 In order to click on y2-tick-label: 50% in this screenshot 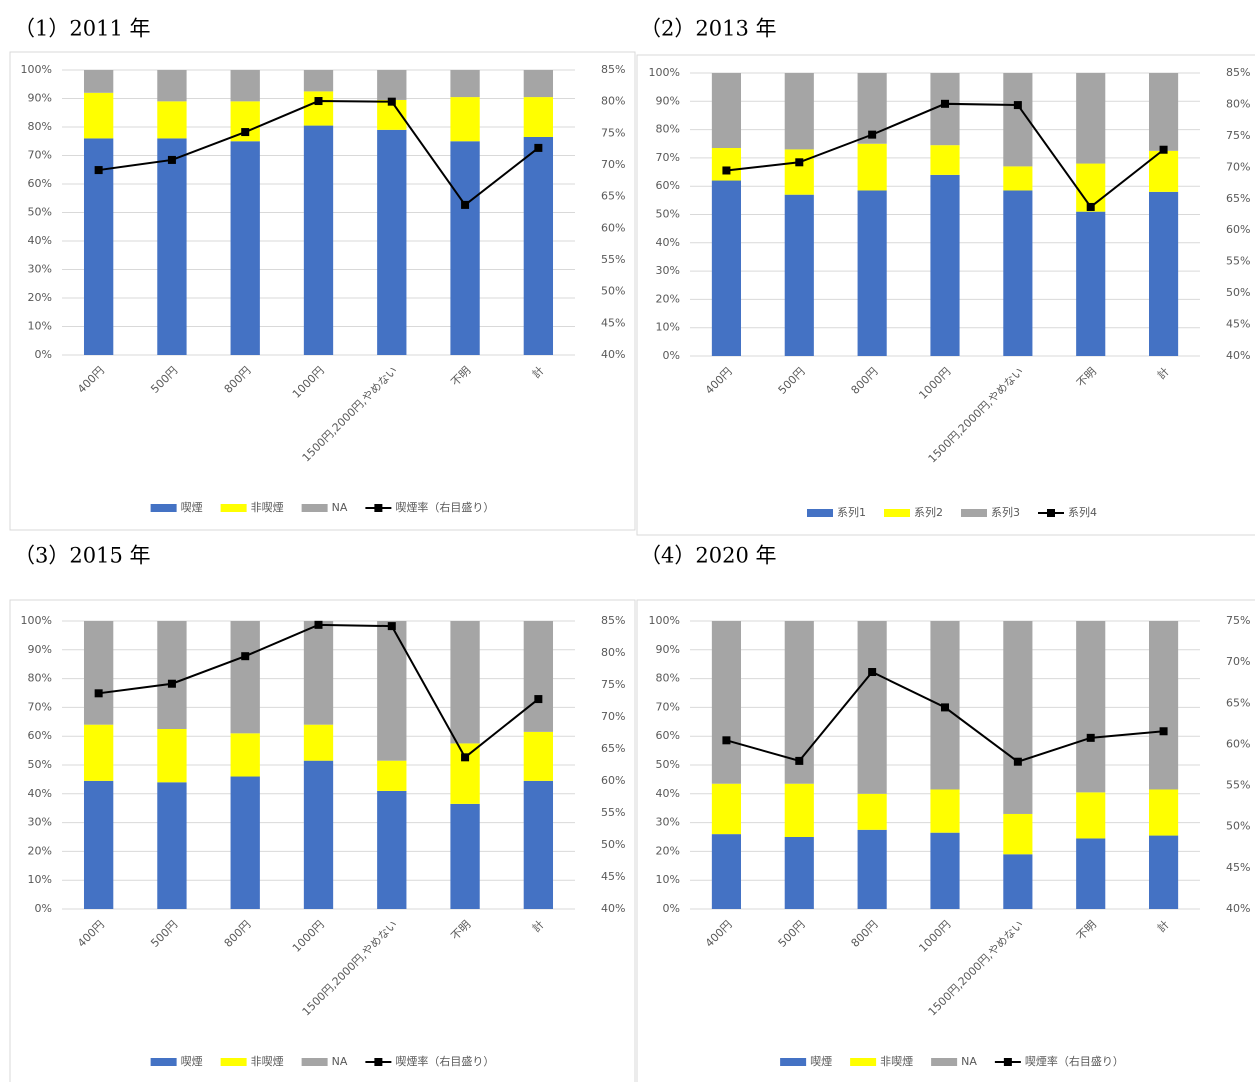, I will do `click(613, 844)`.